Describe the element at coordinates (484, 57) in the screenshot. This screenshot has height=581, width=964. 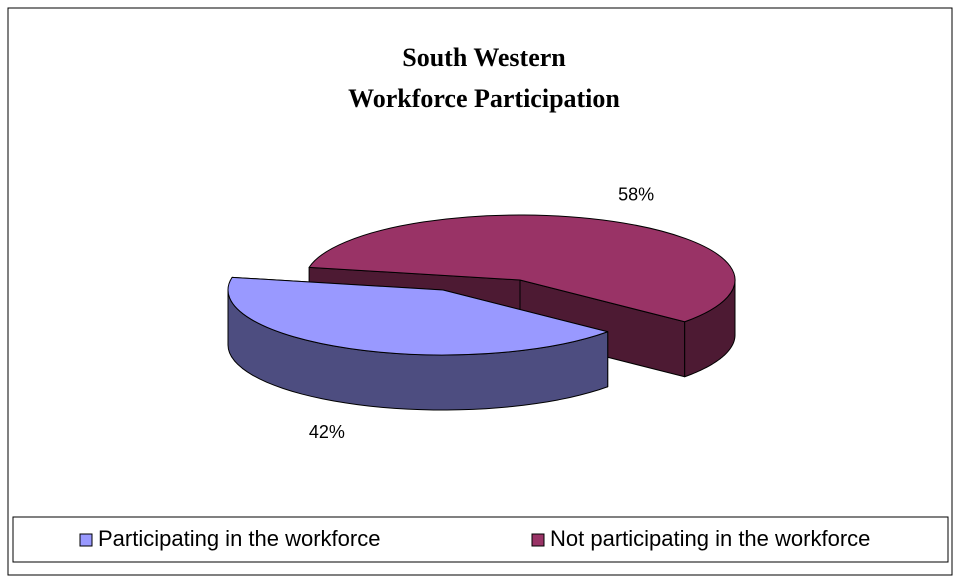
I see `chart-title: South Western` at that location.